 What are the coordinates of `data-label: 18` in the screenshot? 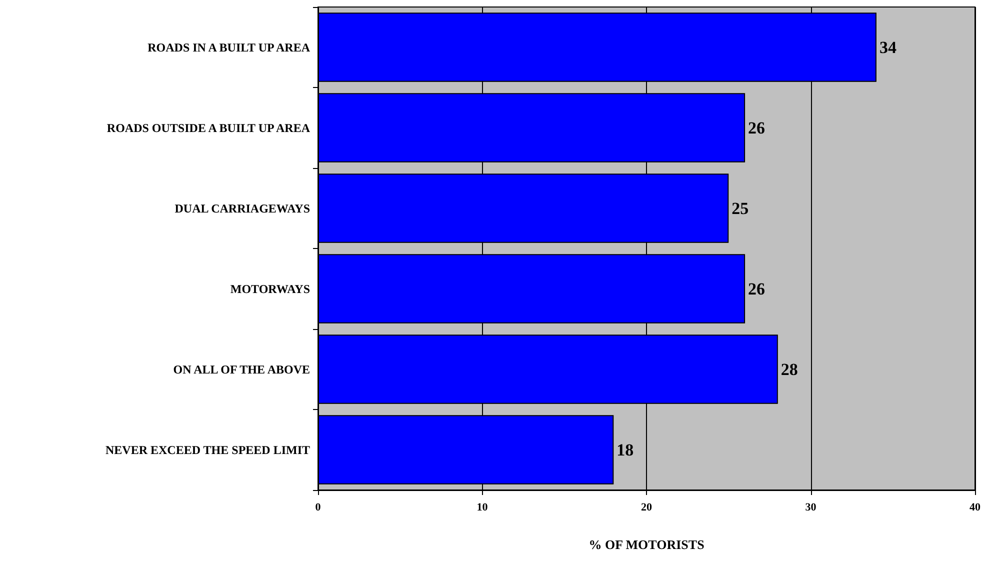 It's located at (625, 450).